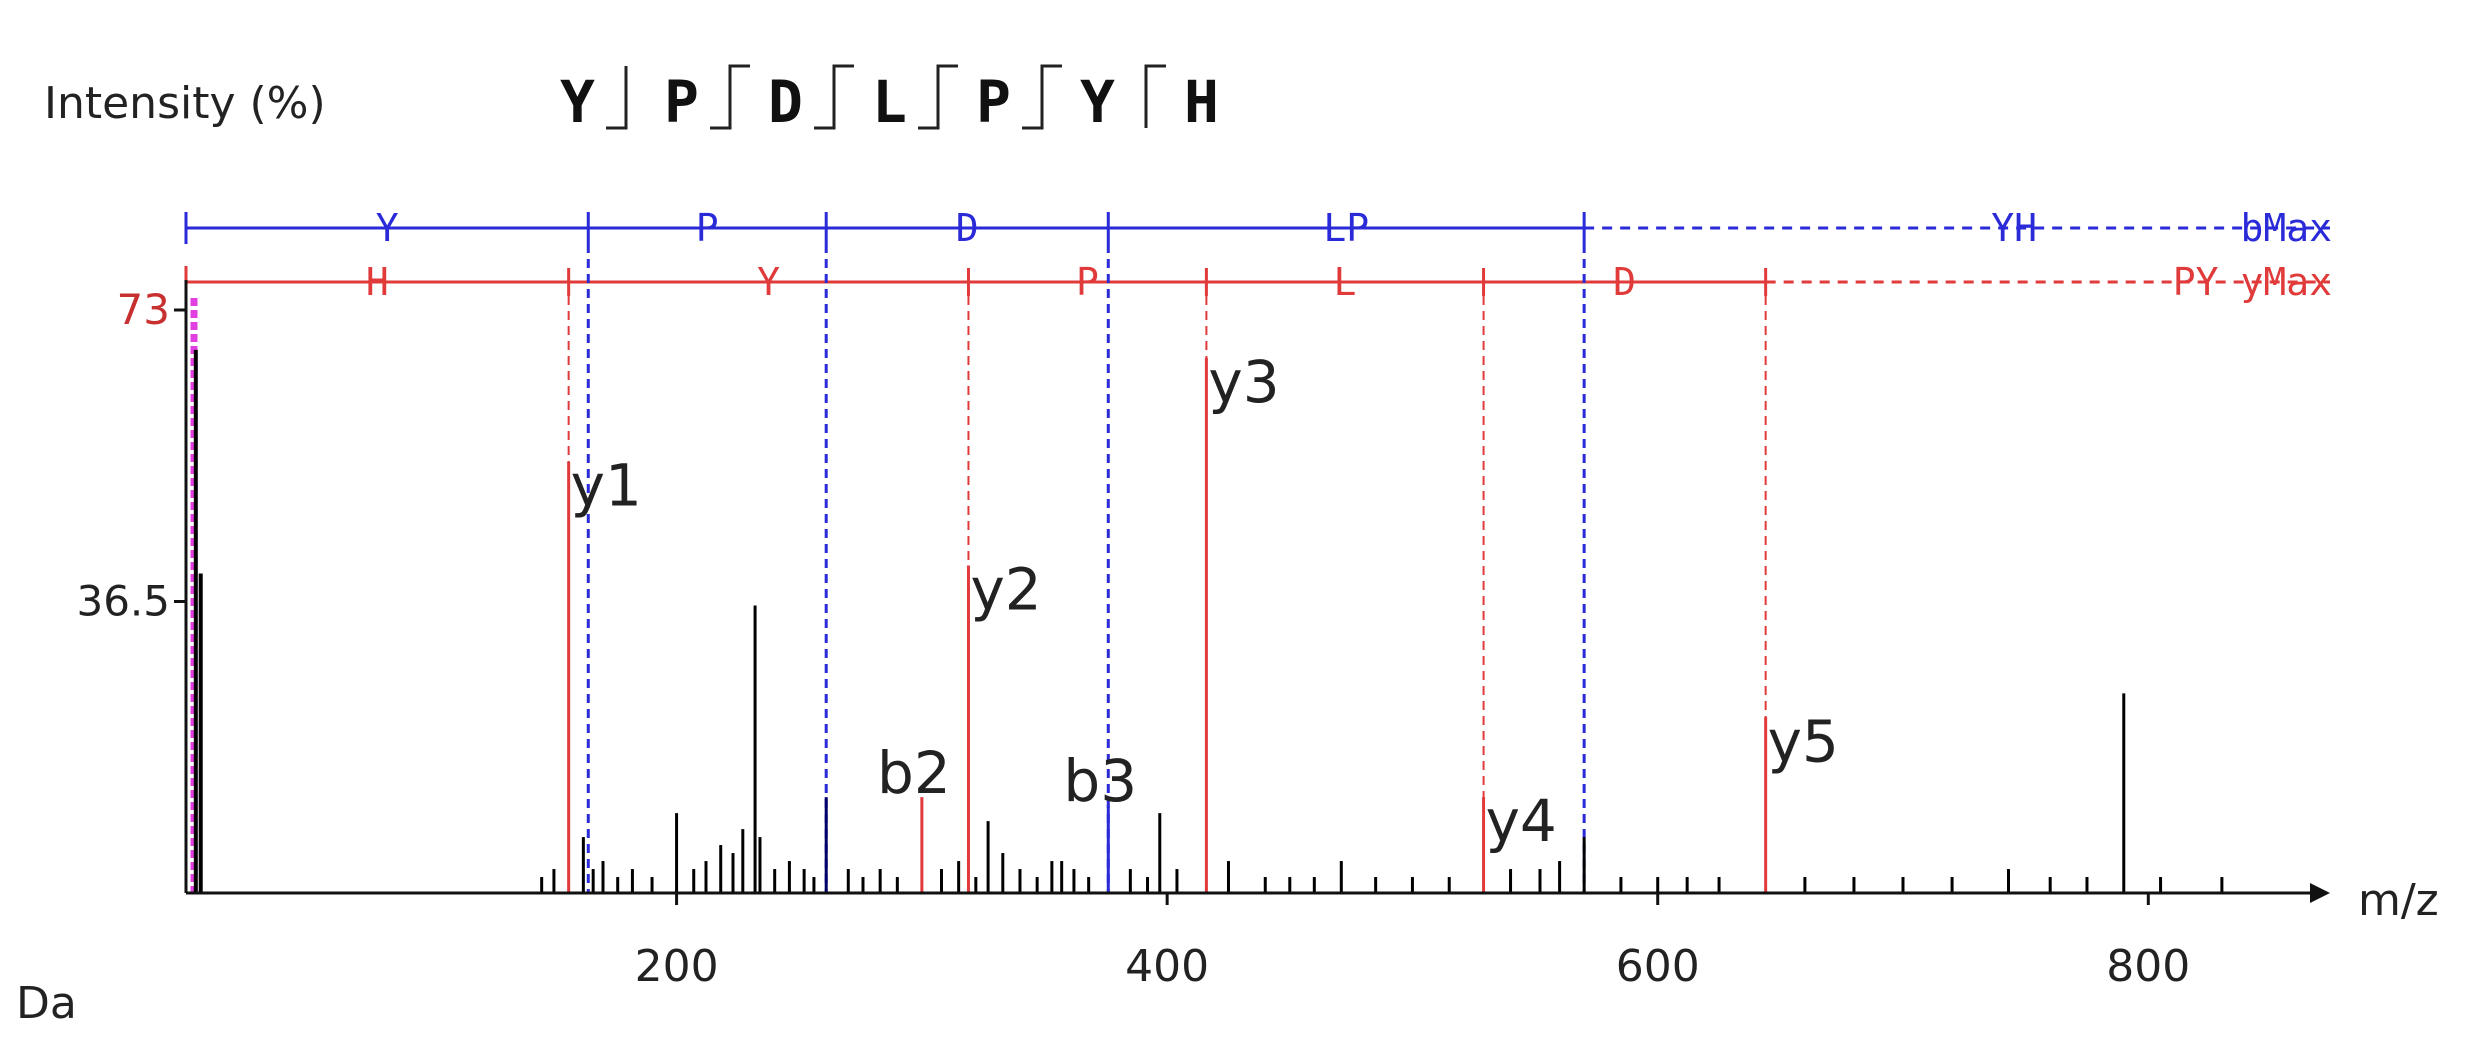 Image resolution: width=2480 pixels, height=1040 pixels. What do you see at coordinates (914, 773) in the screenshot?
I see `b2-label: b2` at bounding box center [914, 773].